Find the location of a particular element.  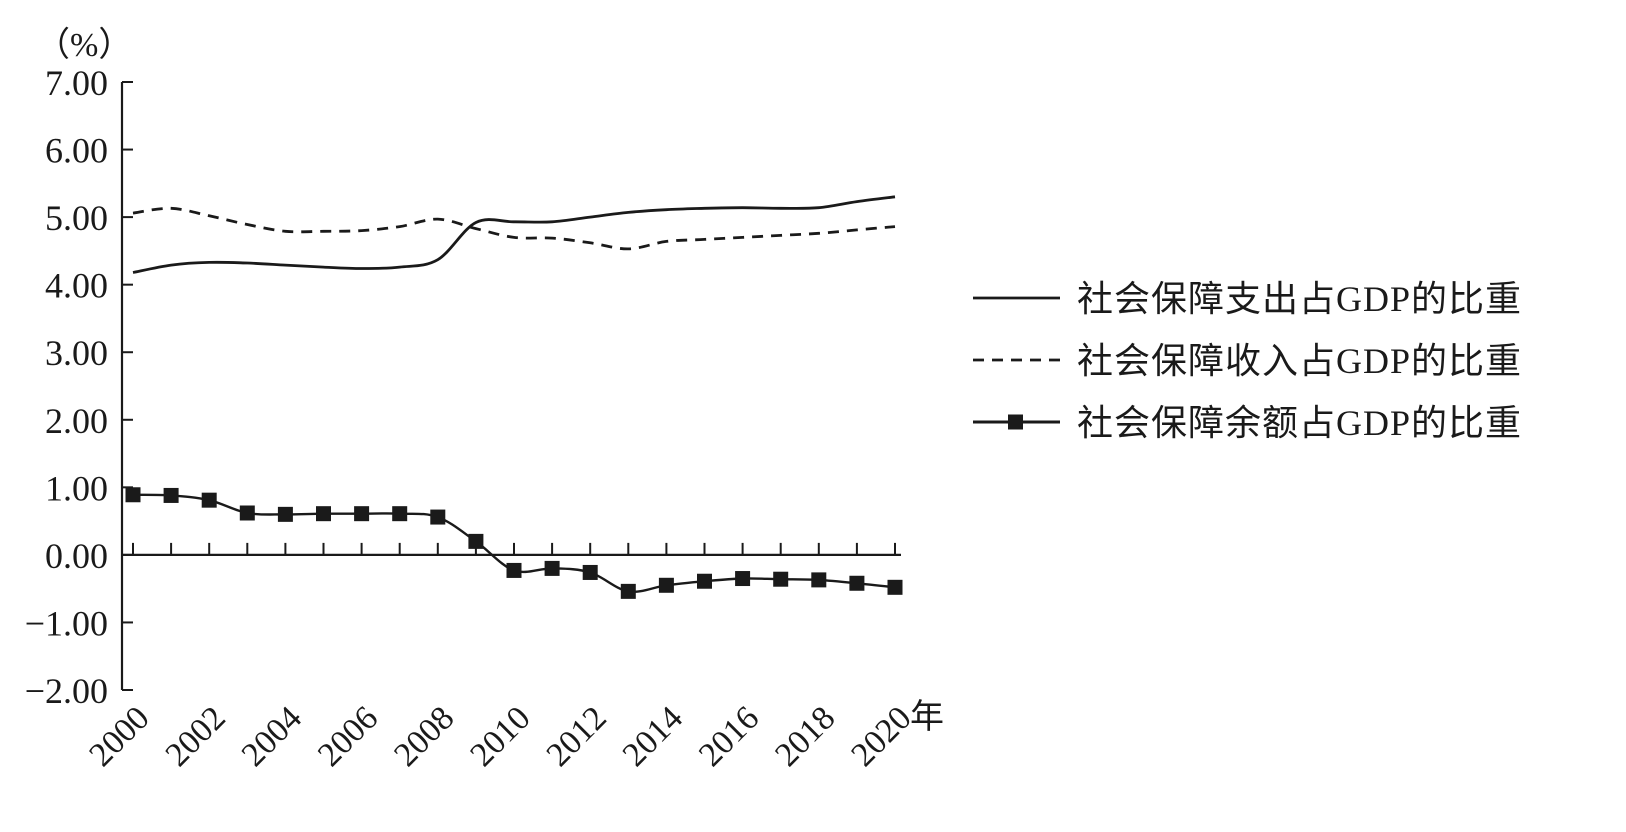

x-tick-label: 2016 is located at coordinates (729, 736).